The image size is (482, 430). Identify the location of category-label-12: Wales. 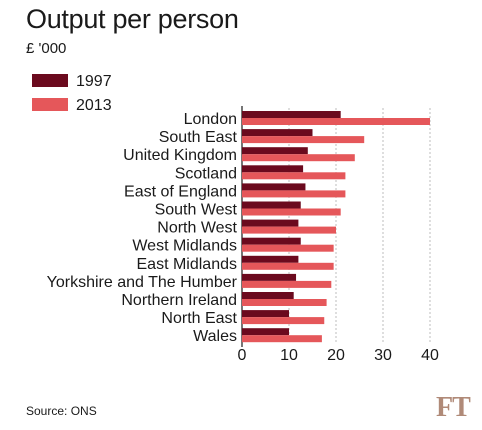
(215, 336).